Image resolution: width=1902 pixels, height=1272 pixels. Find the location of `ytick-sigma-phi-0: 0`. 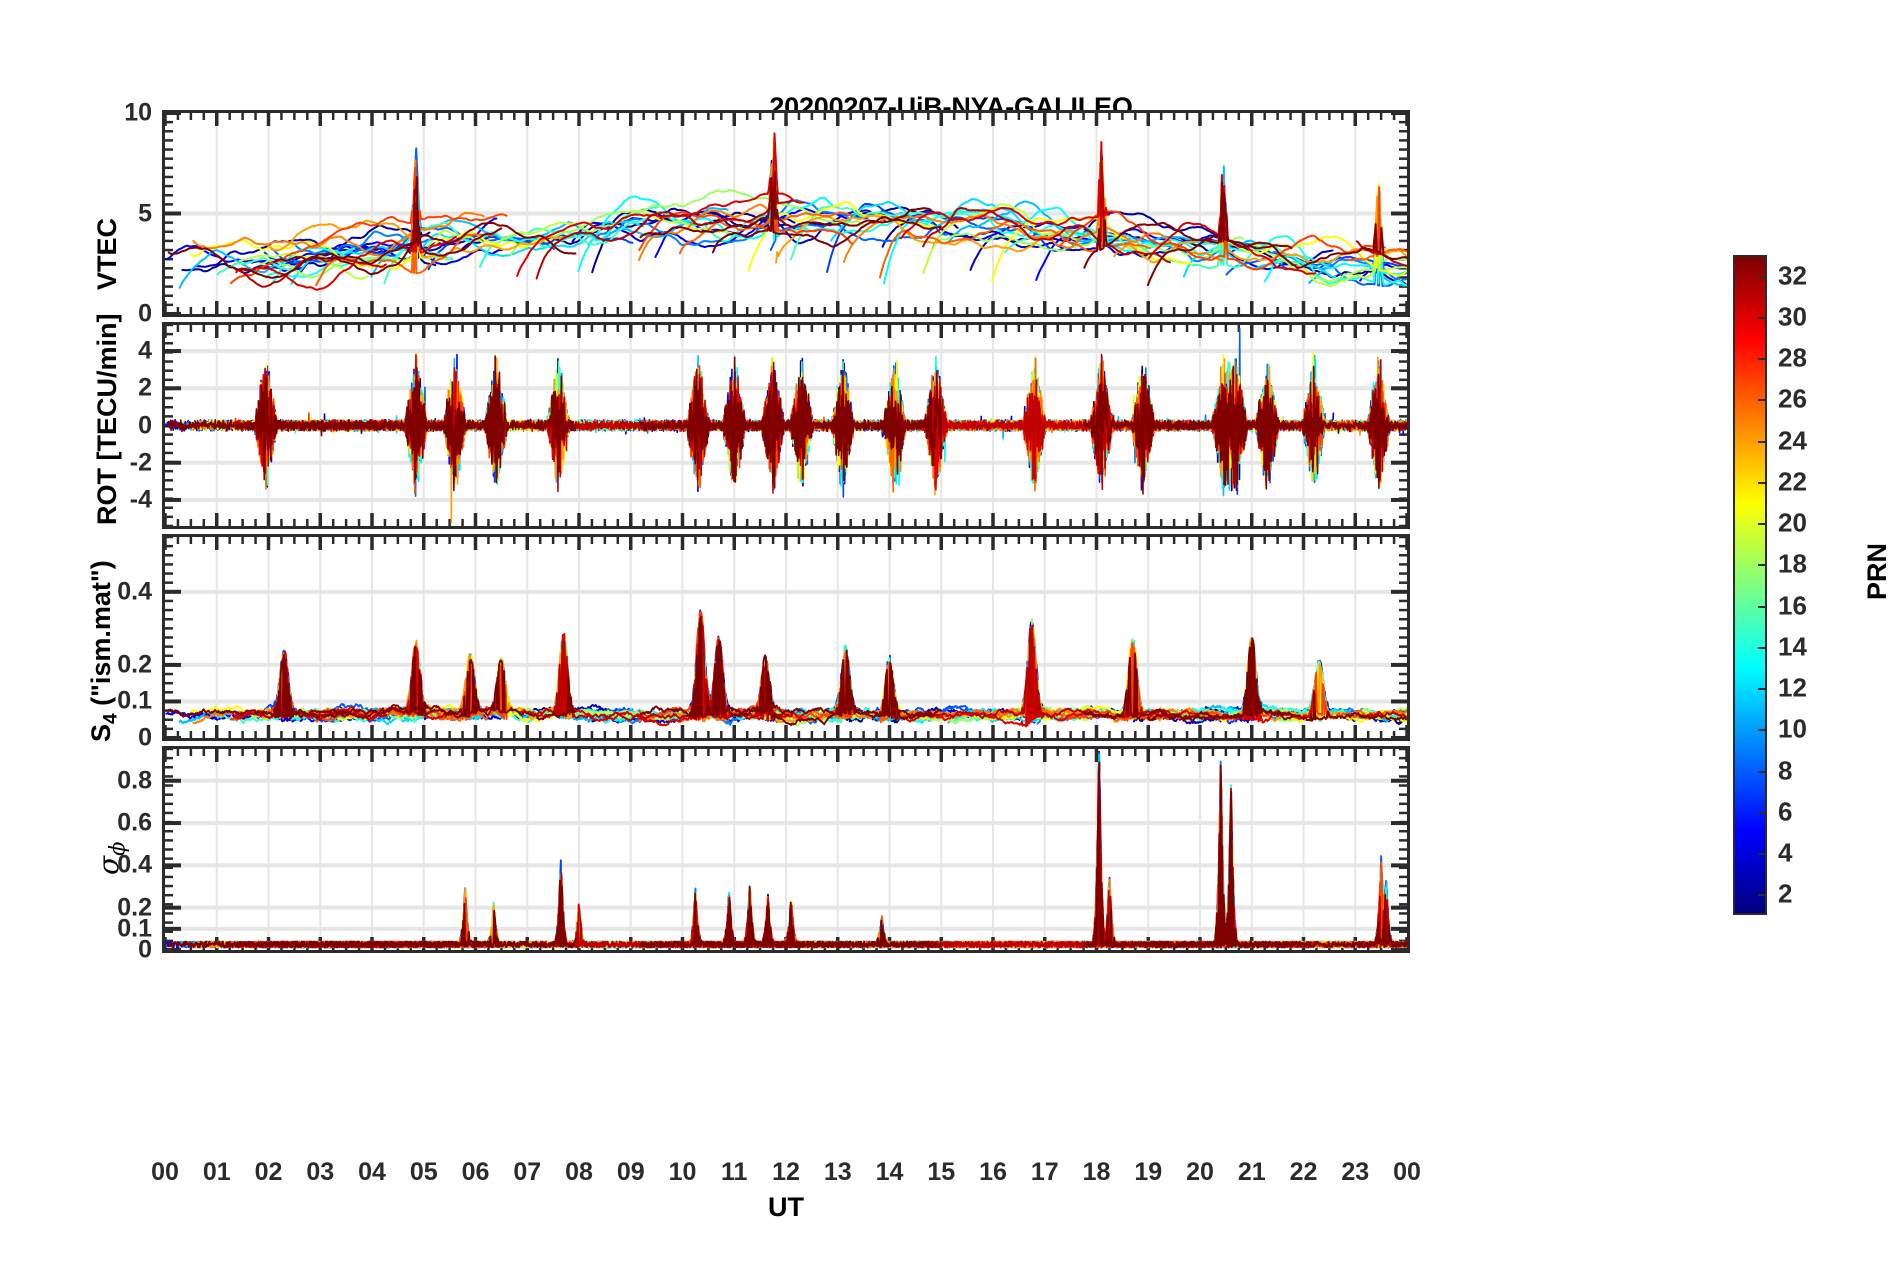

ytick-sigma-phi-0: 0 is located at coordinates (145, 949).